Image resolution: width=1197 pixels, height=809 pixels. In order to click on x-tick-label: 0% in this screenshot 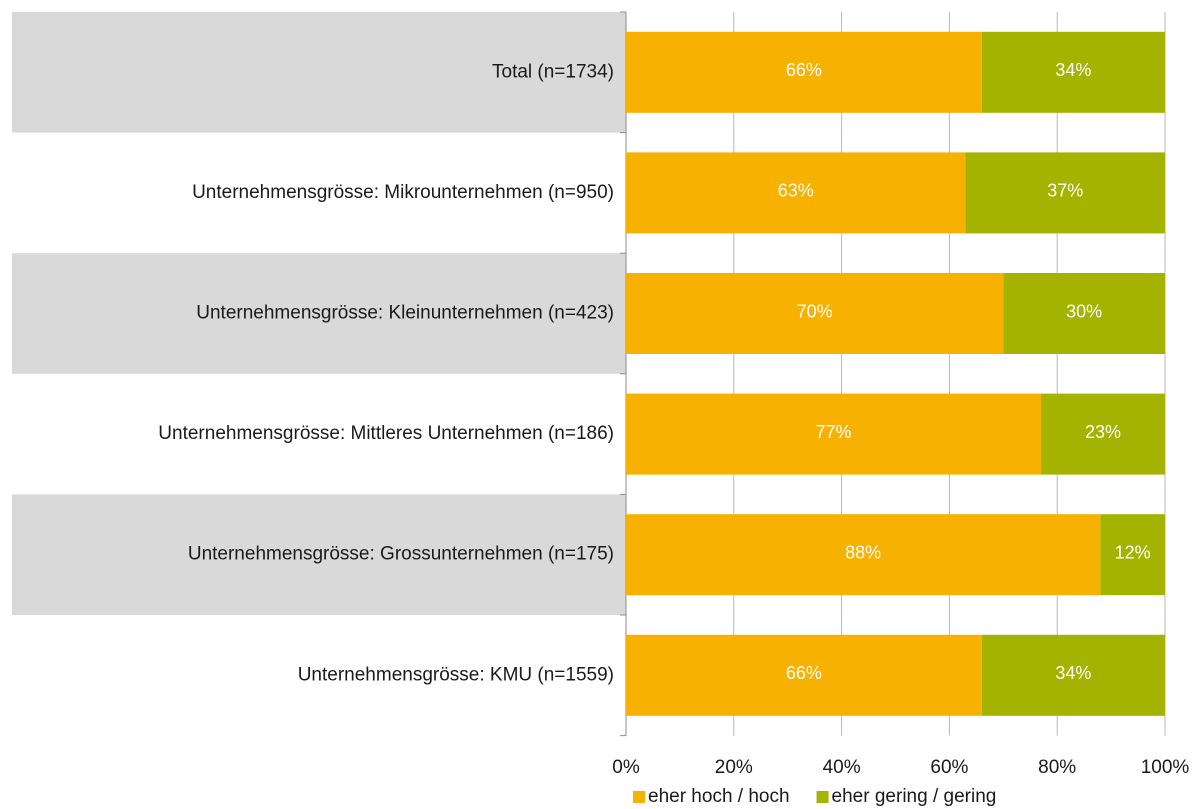, I will do `click(626, 767)`.